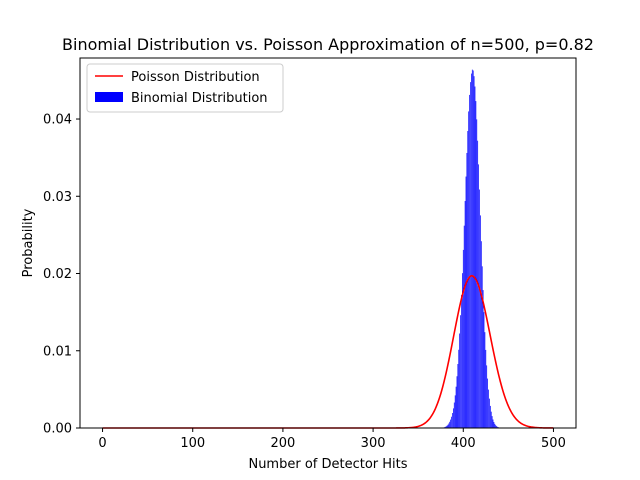 The width and height of the screenshot is (640, 480). I want to click on y-tick-label: 0.02, so click(57, 274).